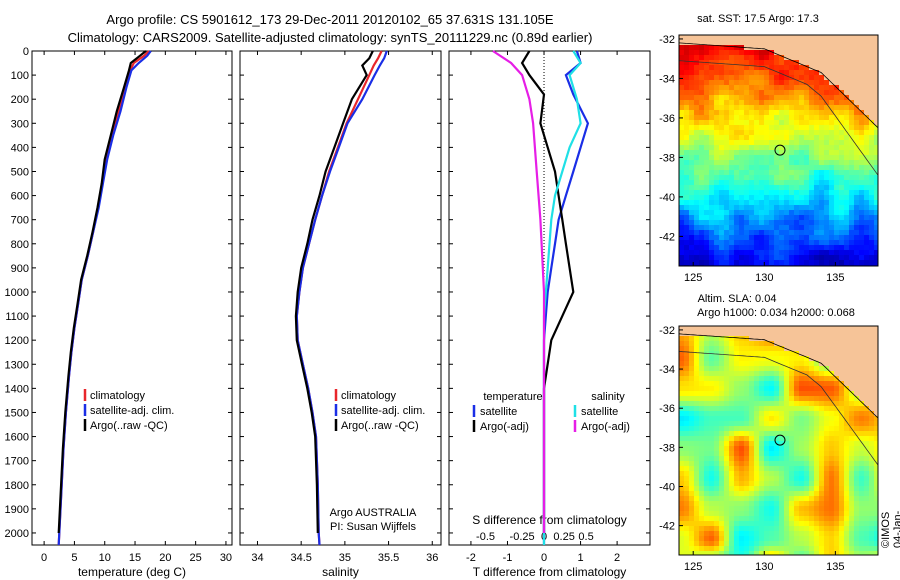  What do you see at coordinates (485, 537) in the screenshot?
I see `secondary-tick-label: -0.5` at bounding box center [485, 537].